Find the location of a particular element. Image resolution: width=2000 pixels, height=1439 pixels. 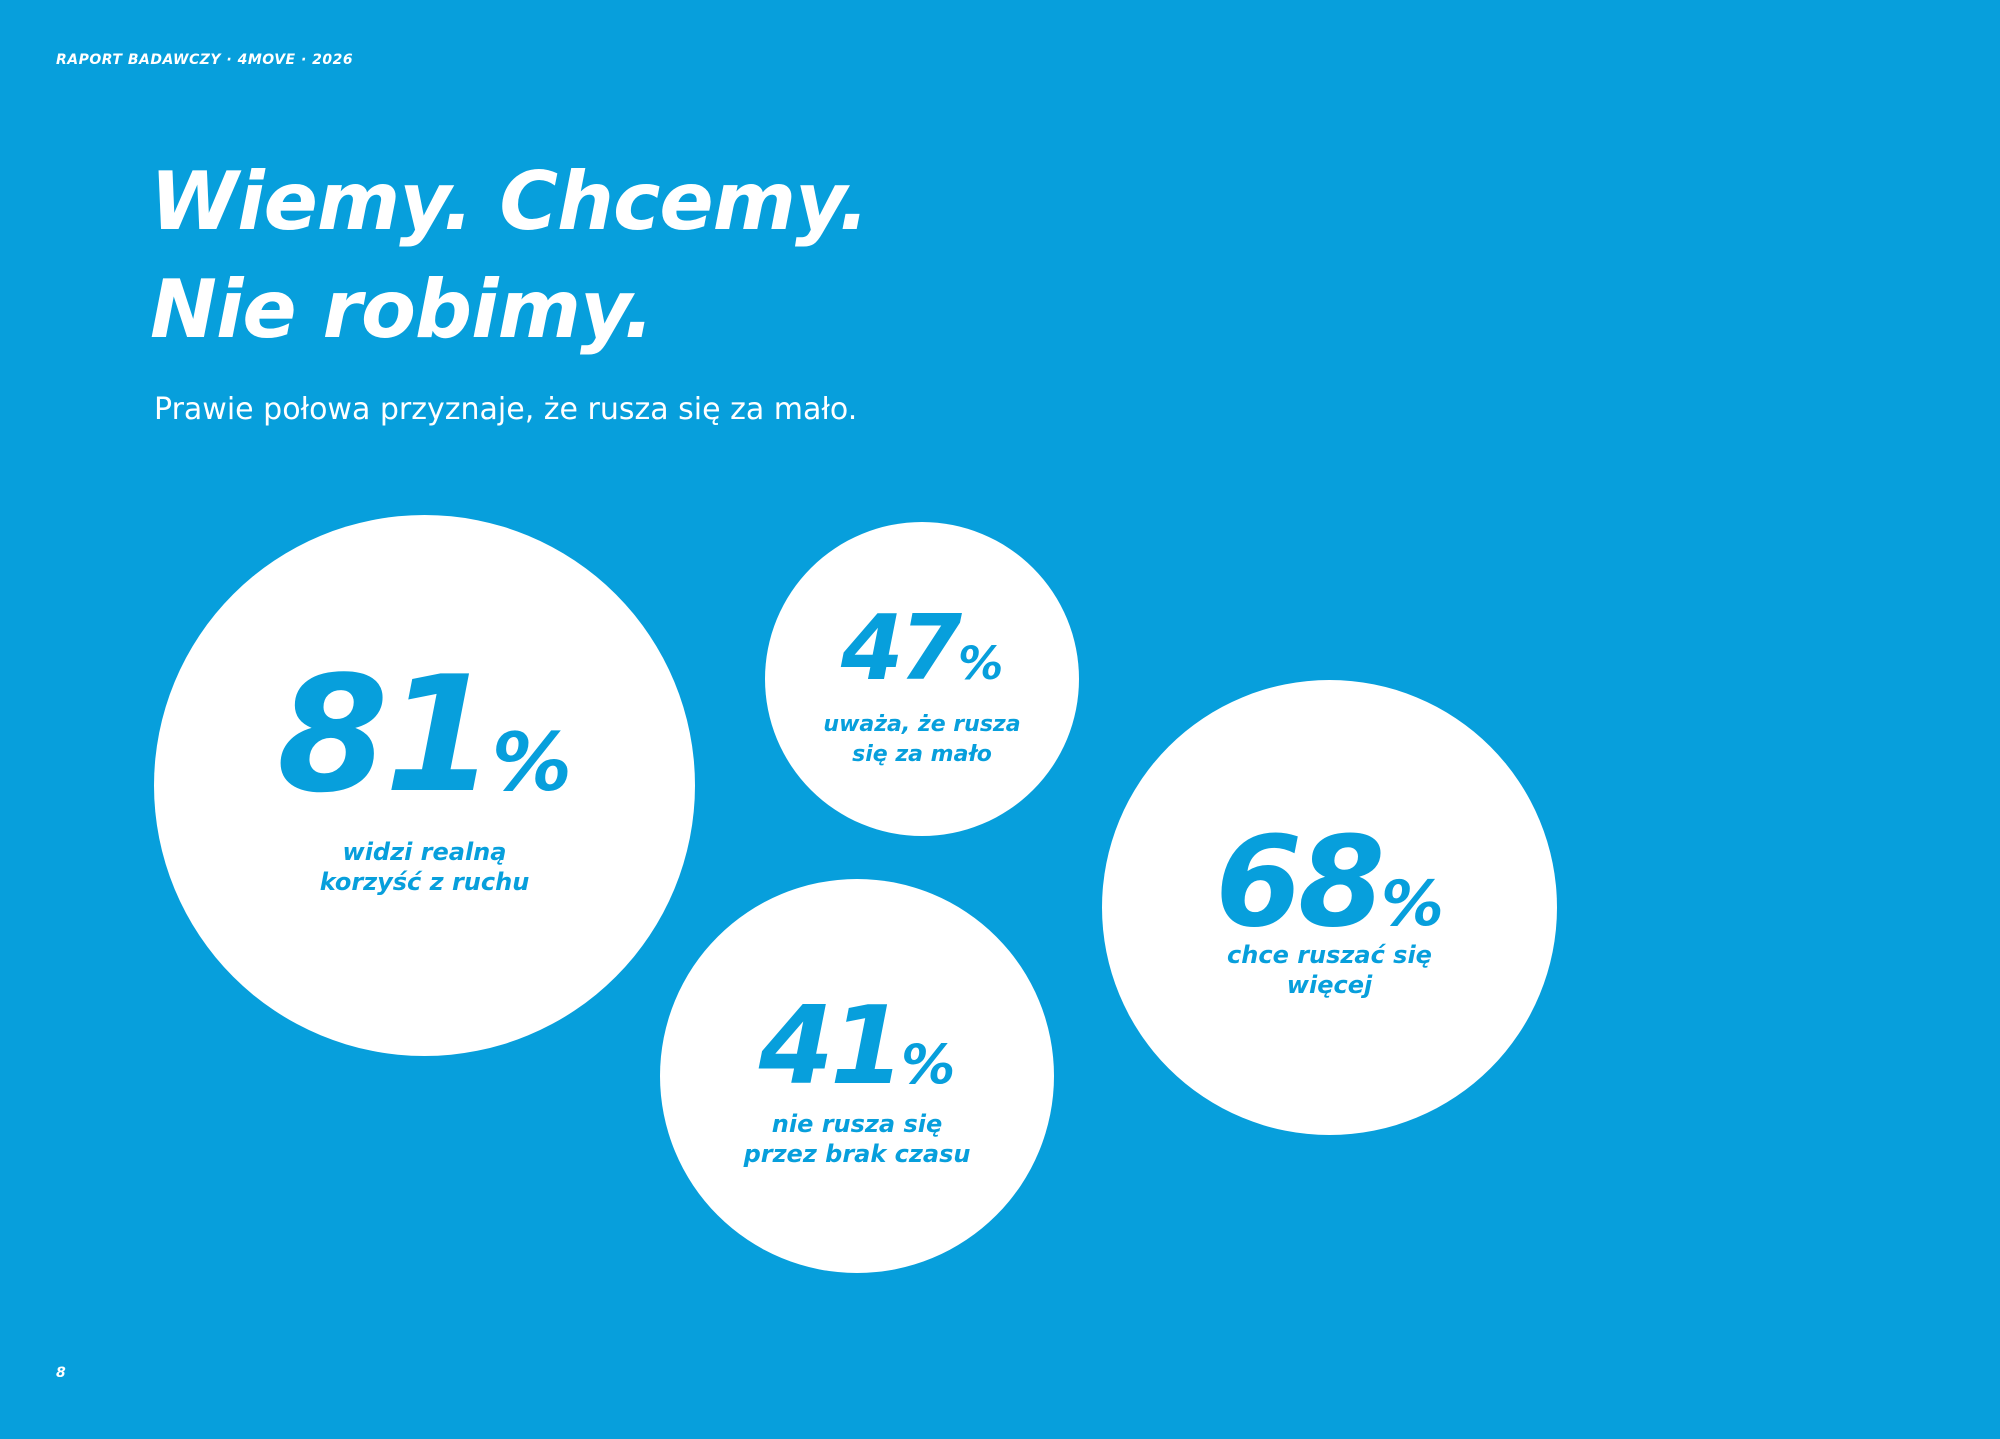

stat-value: 81% is located at coordinates (424, 734).